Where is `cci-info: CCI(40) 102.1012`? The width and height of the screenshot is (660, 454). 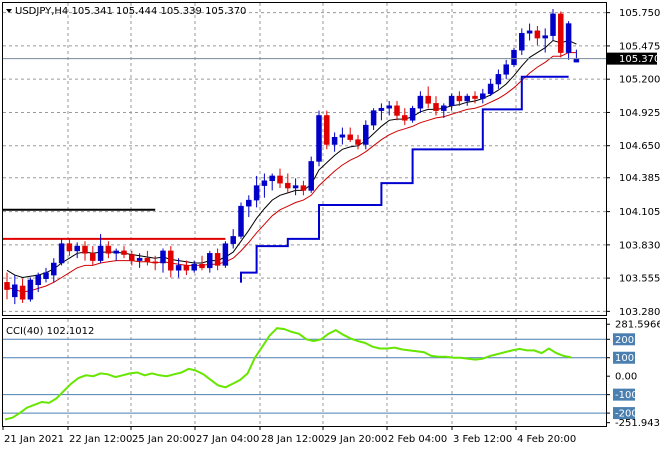
cci-info: CCI(40) 102.1012 is located at coordinates (50, 331).